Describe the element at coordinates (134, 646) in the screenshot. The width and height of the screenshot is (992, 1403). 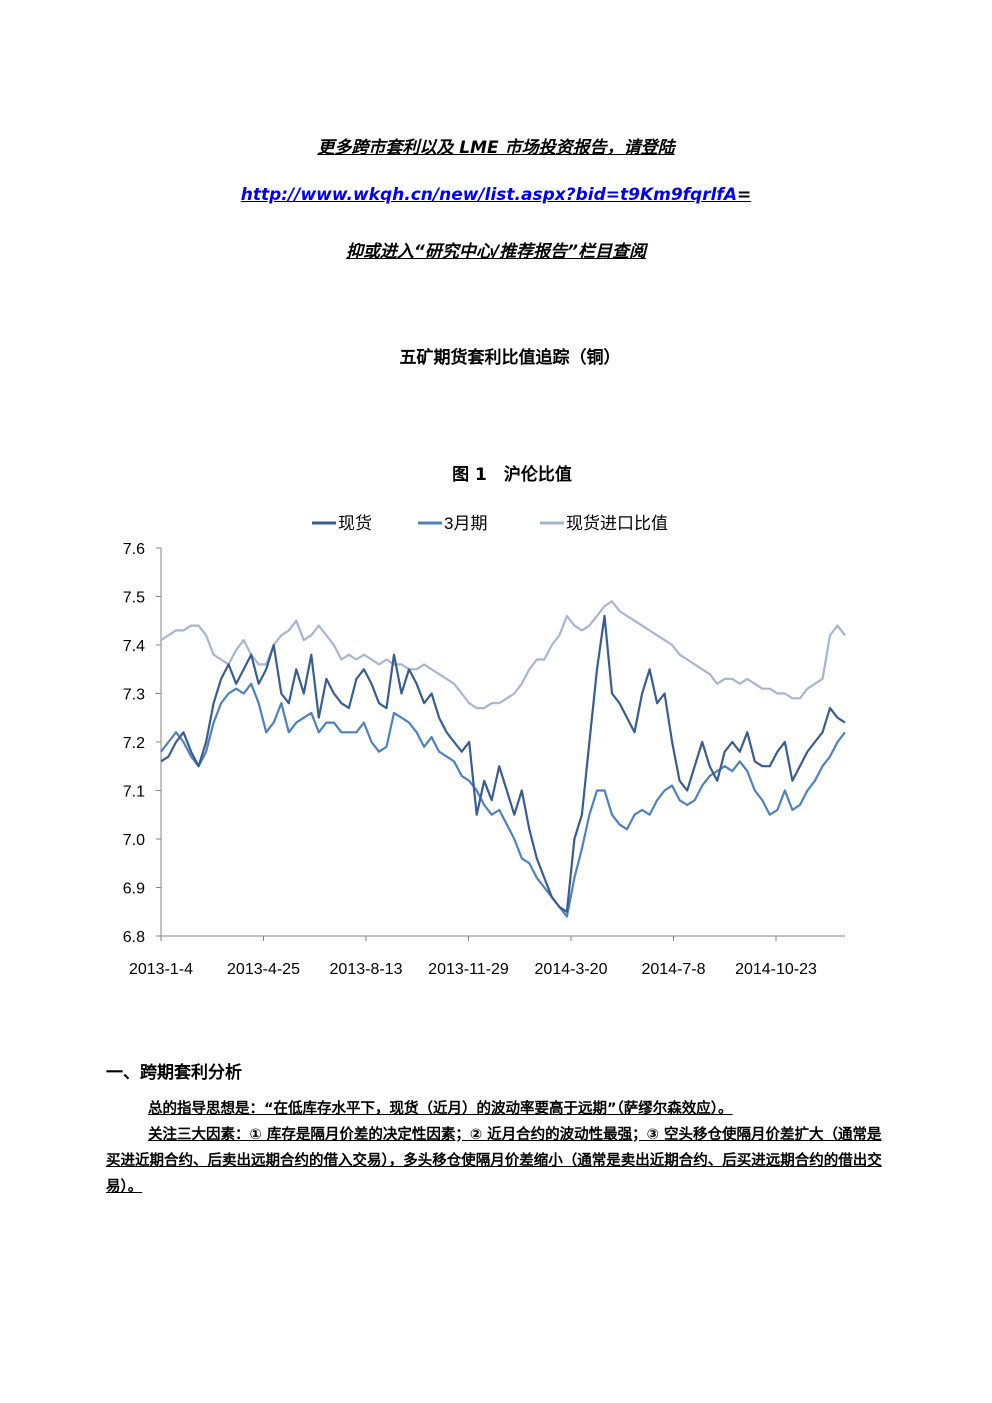
I see `y-tick-label: 7.4` at that location.